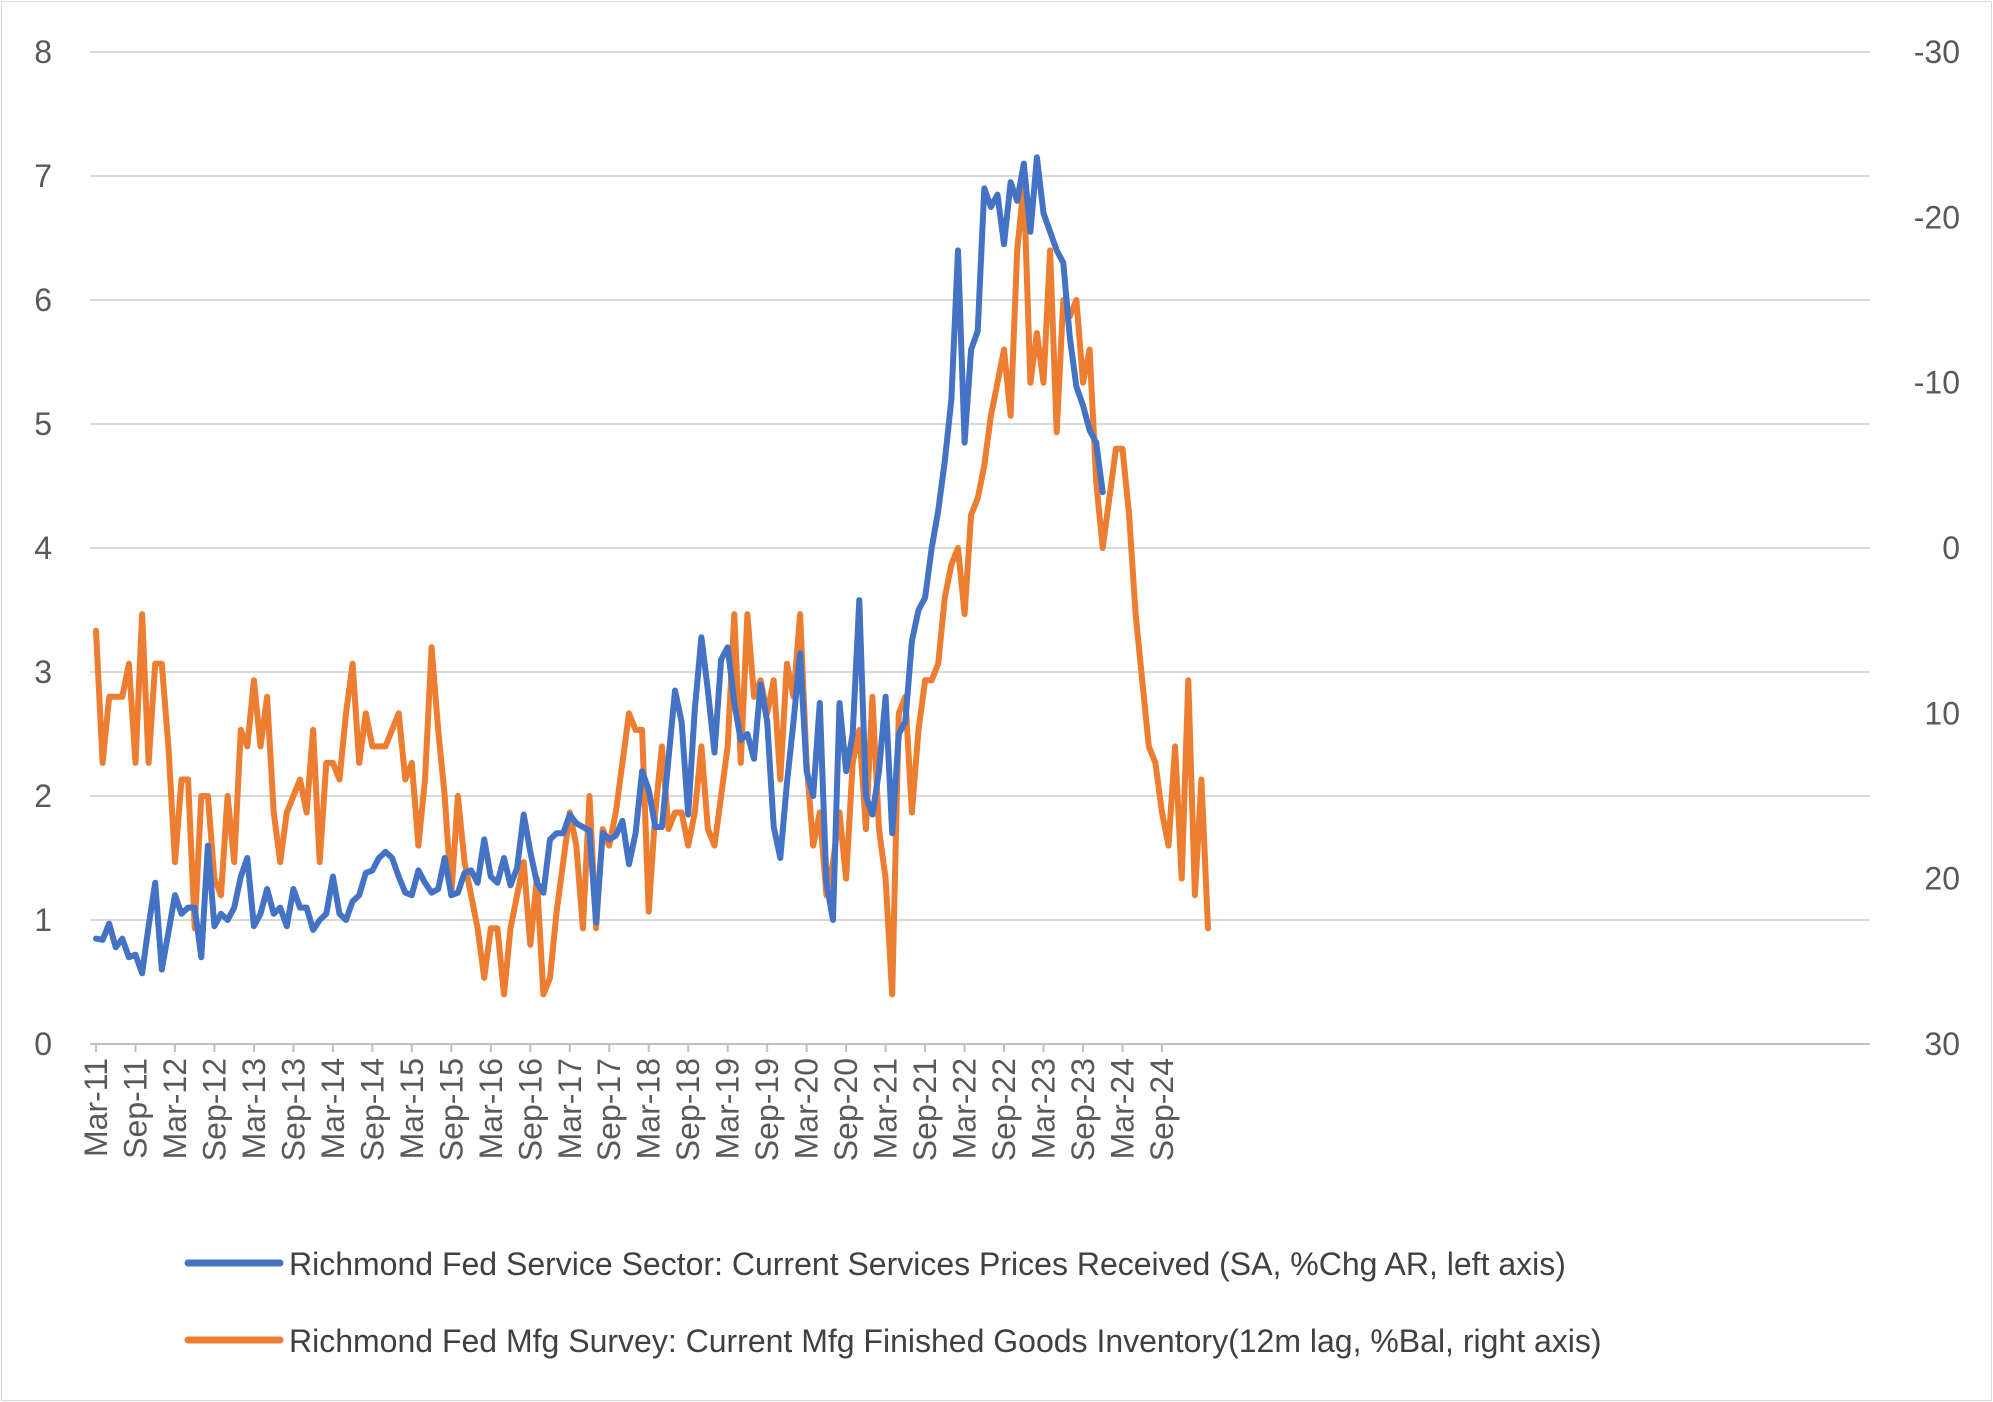 Image resolution: width=1993 pixels, height=1402 pixels. What do you see at coordinates (1937, 217) in the screenshot?
I see `right-axis-tick-label: -20` at bounding box center [1937, 217].